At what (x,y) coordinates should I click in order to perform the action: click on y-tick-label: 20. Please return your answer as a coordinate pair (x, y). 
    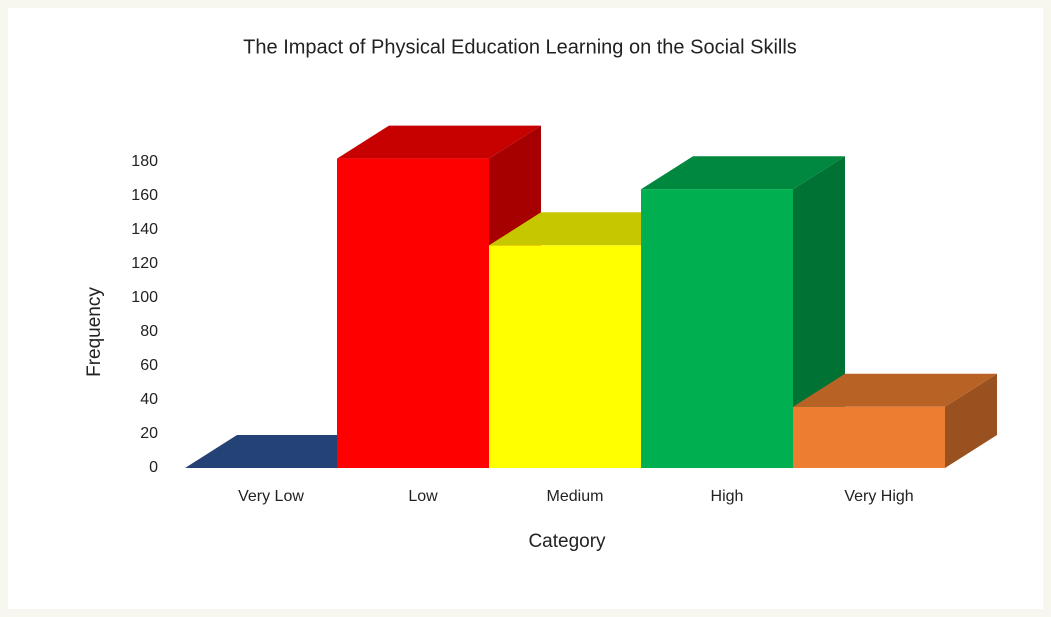
    Looking at the image, I should click on (149, 433).